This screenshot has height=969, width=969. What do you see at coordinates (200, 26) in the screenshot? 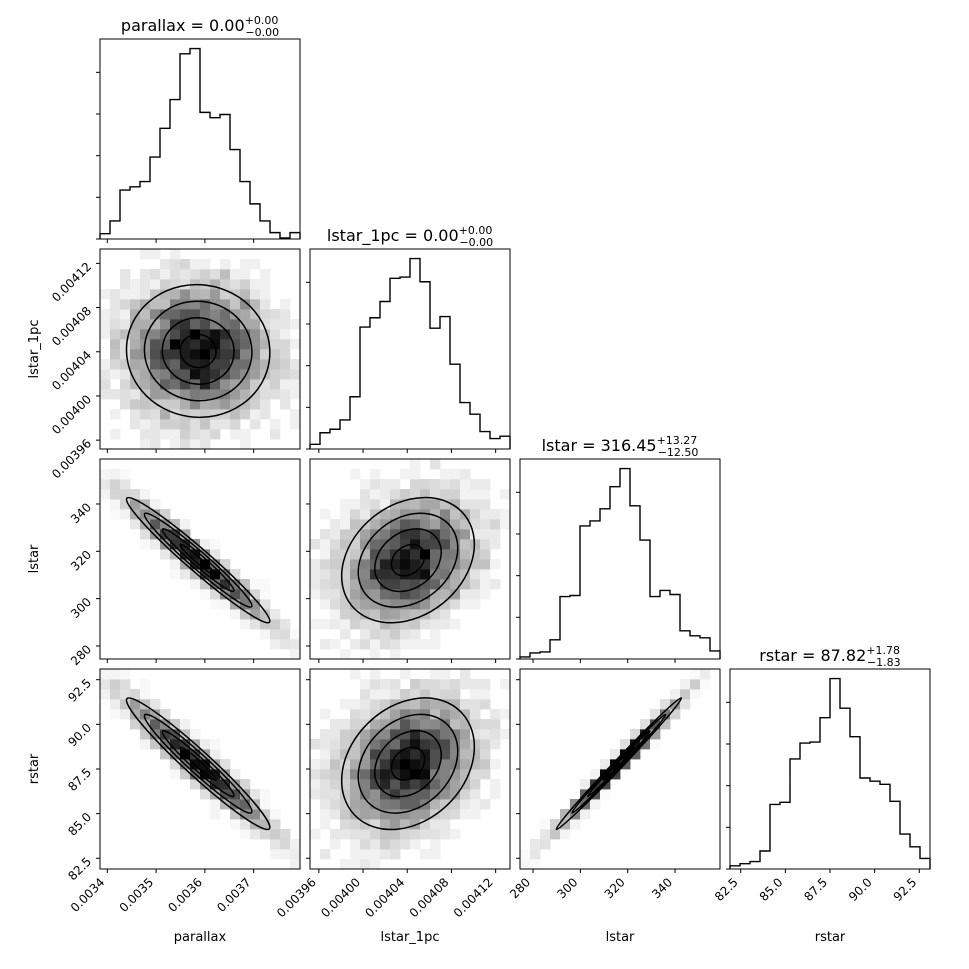
I see `panel-title-parallax: parallax = 0.00+0.00 −0.00` at bounding box center [200, 26].